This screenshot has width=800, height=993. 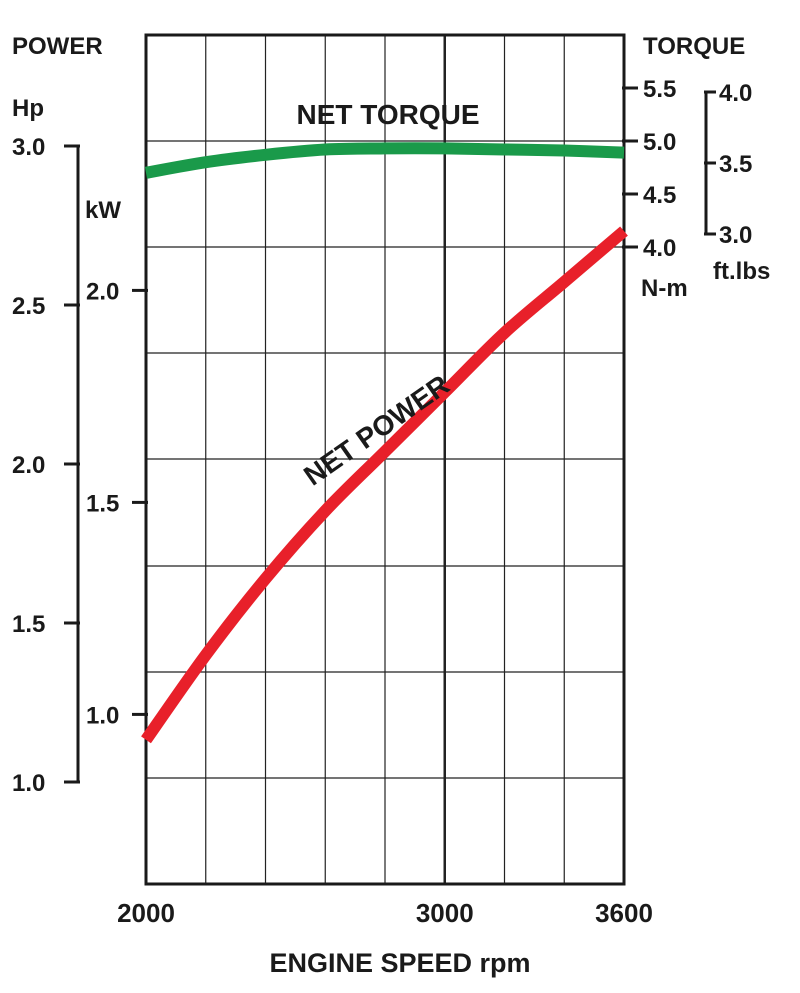 I want to click on kw-unit-label: kW, so click(x=103, y=210).